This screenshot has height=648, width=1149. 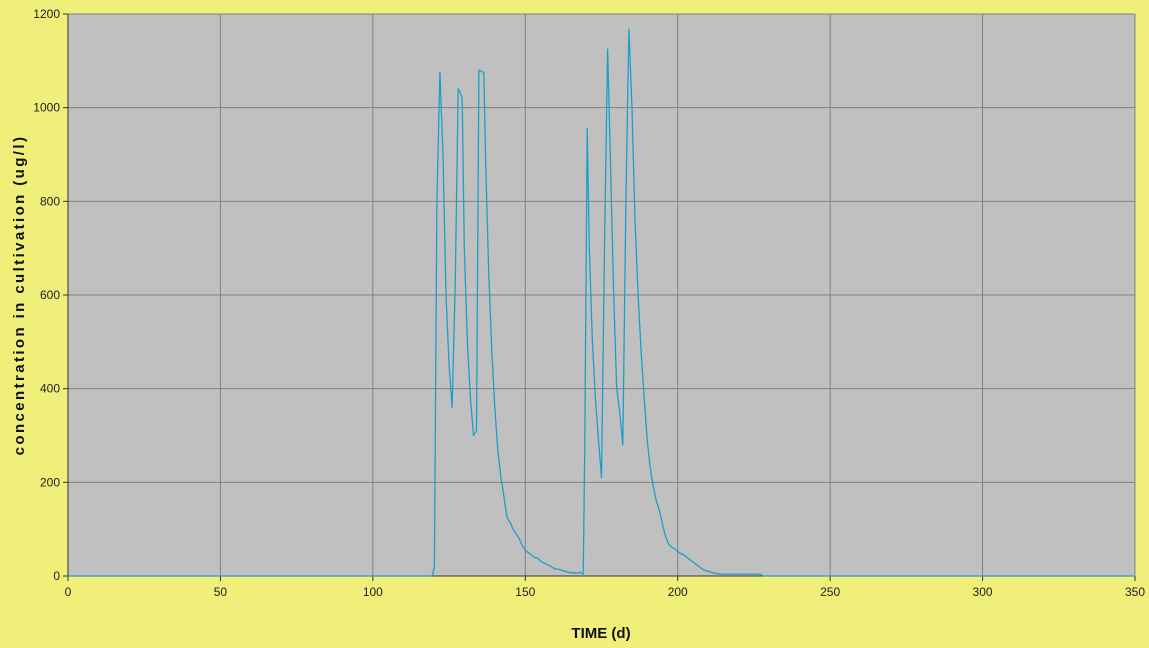 What do you see at coordinates (830, 592) in the screenshot?
I see `x-tick-label: 250` at bounding box center [830, 592].